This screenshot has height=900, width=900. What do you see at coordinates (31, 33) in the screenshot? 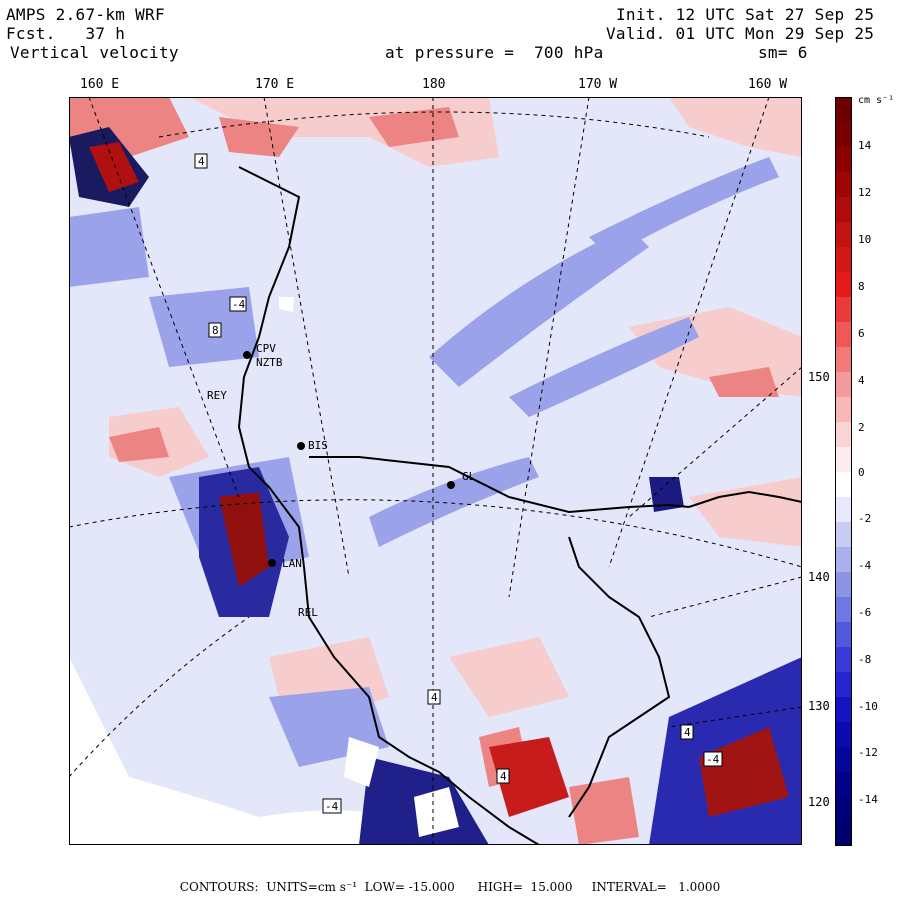
I see `forecast-label-text: Fcst.` at bounding box center [31, 33].